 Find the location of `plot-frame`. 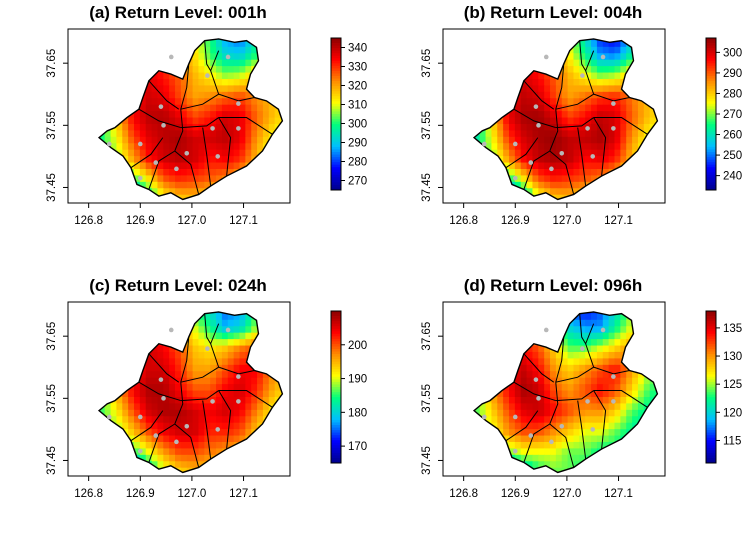

plot-frame is located at coordinates (554, 389).